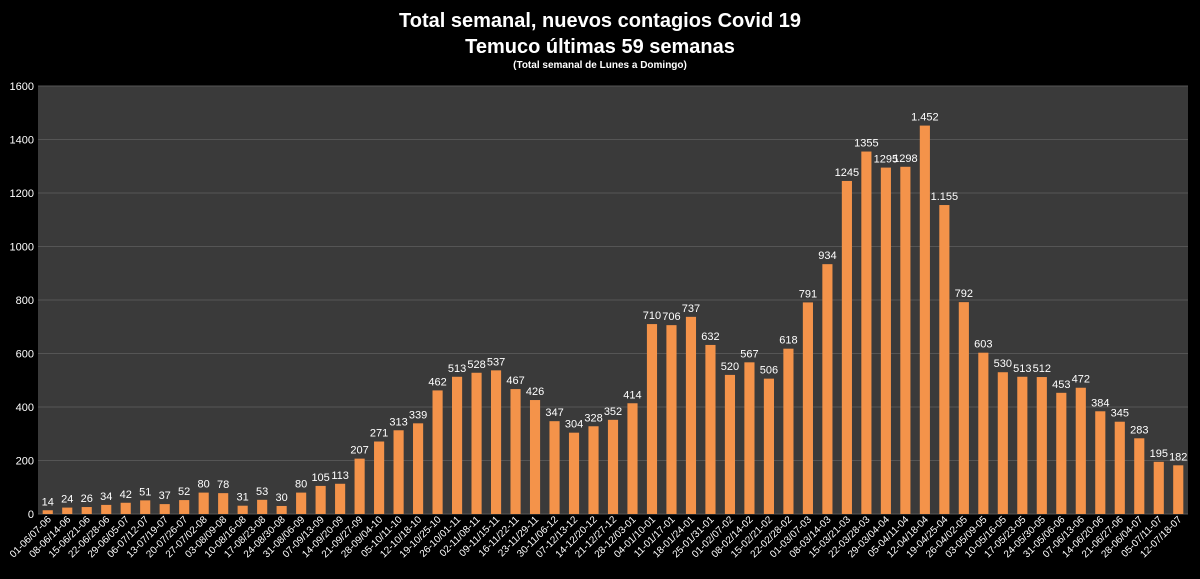 This screenshot has width=1200, height=579. What do you see at coordinates (827, 256) in the screenshot?
I see `data-label: 934` at bounding box center [827, 256].